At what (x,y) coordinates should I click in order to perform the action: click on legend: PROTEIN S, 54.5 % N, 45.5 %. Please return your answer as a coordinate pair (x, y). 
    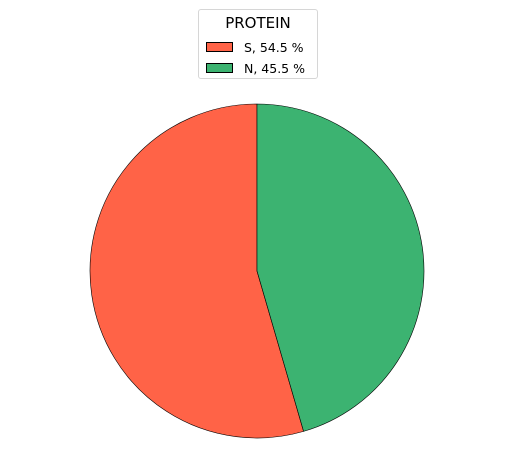
    Looking at the image, I should click on (258, 44).